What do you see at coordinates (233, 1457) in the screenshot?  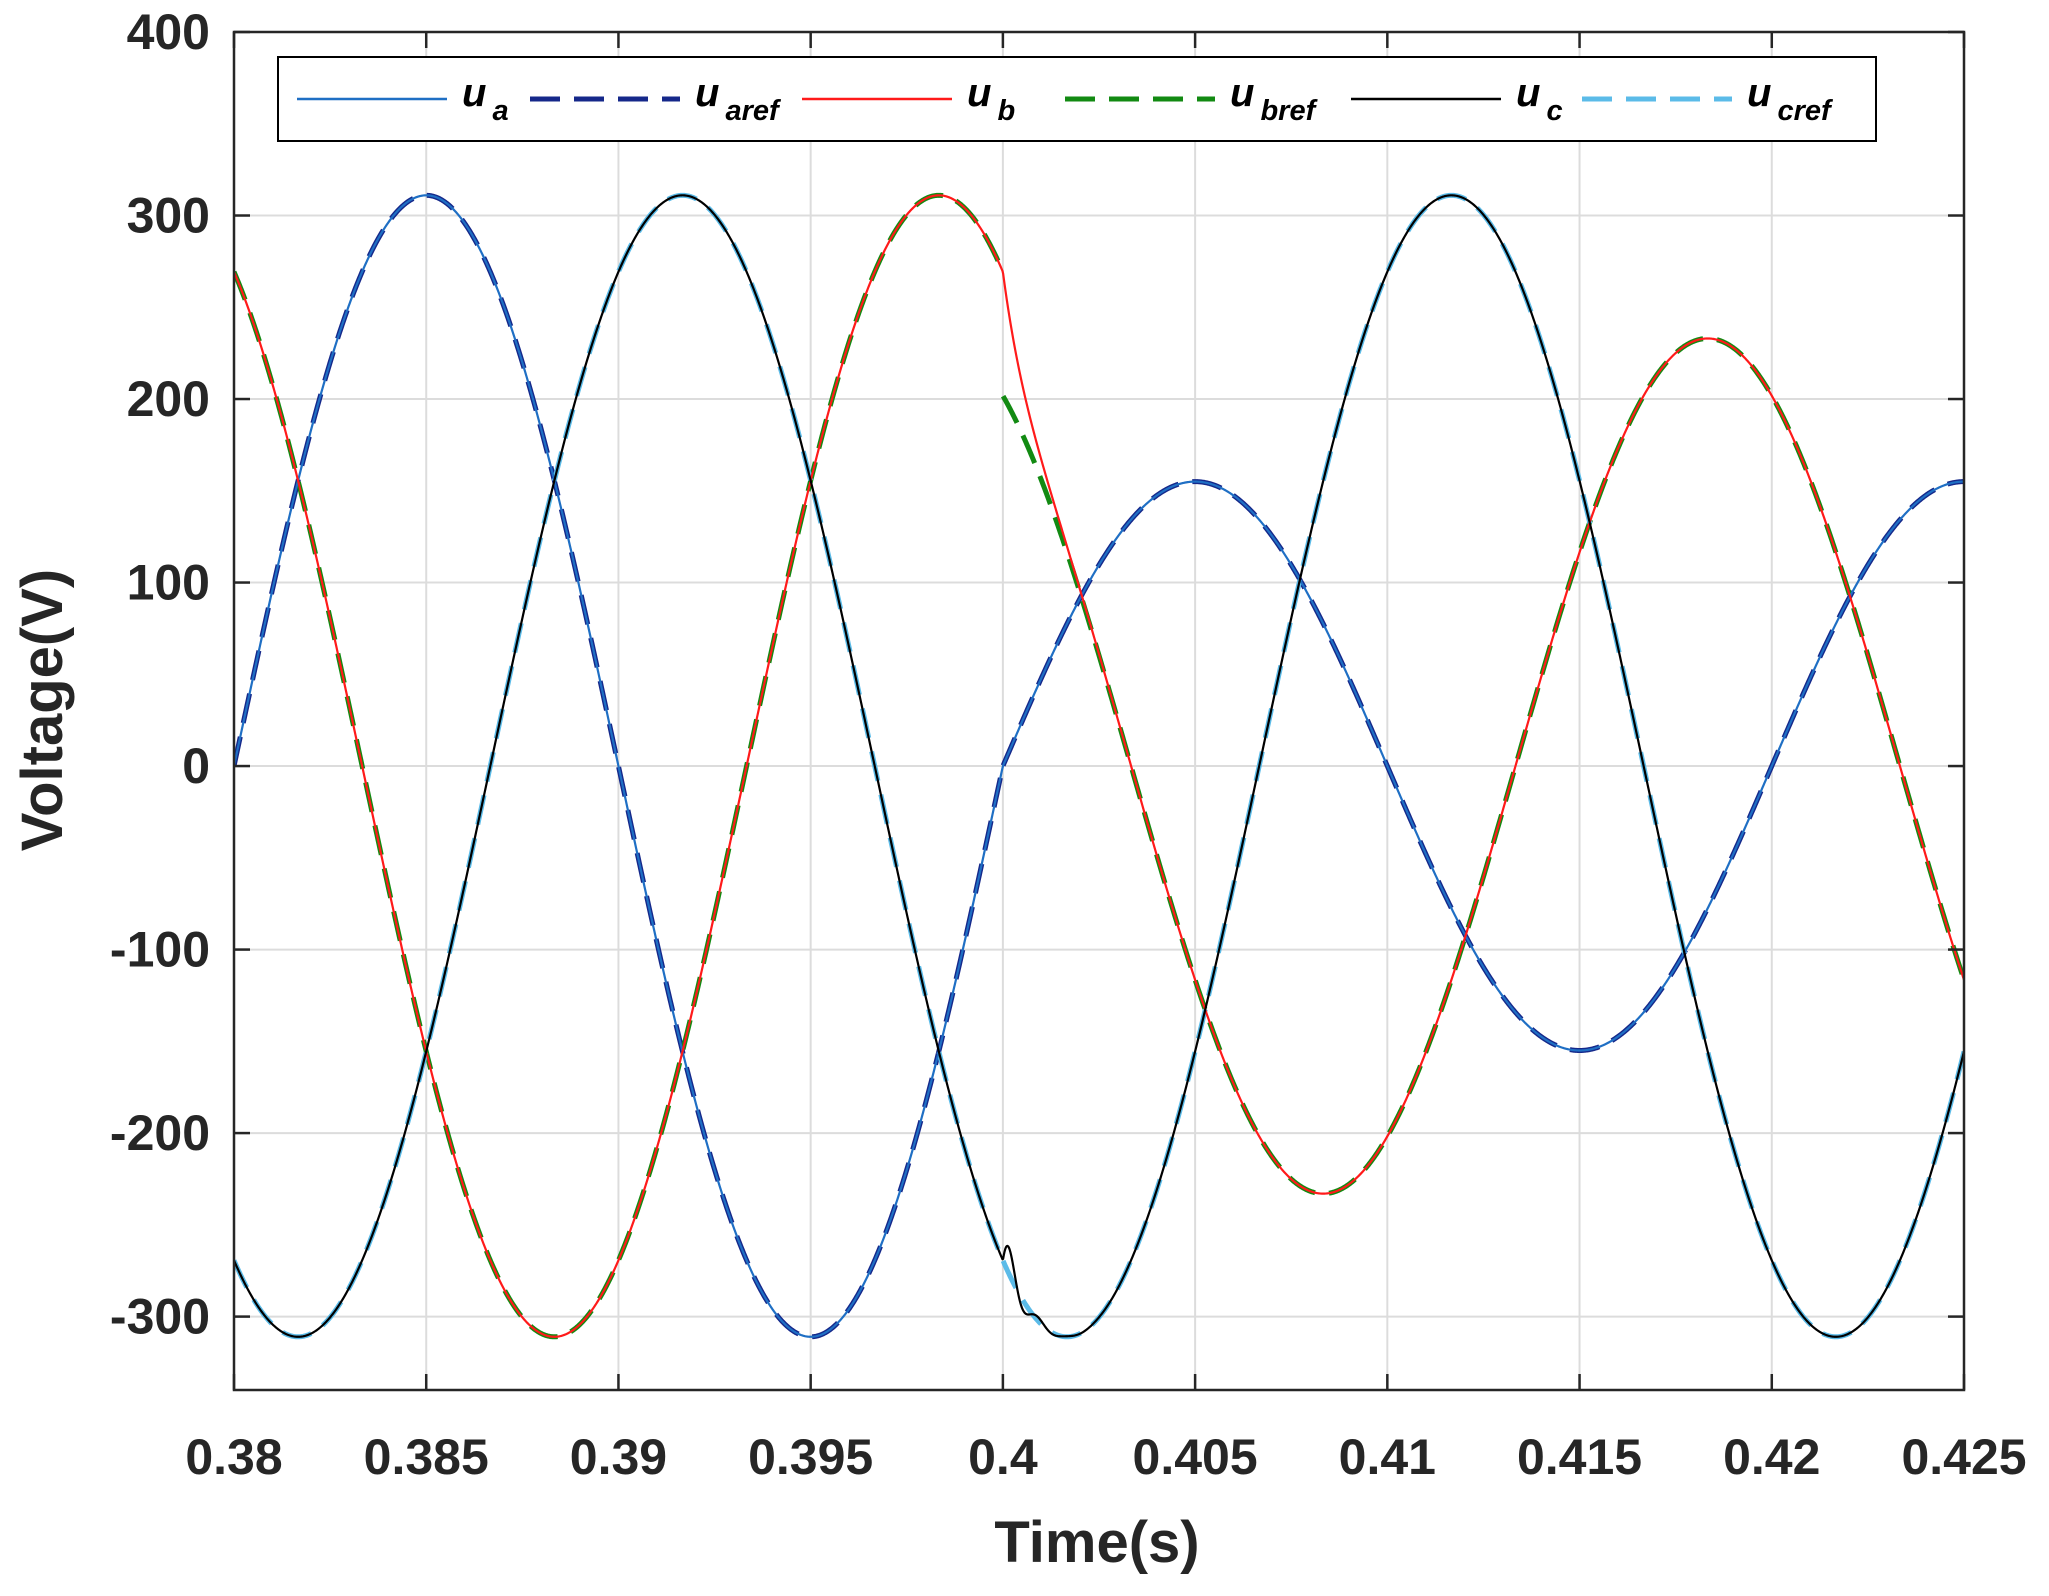 I see `x-tick-label: 0.38` at bounding box center [233, 1457].